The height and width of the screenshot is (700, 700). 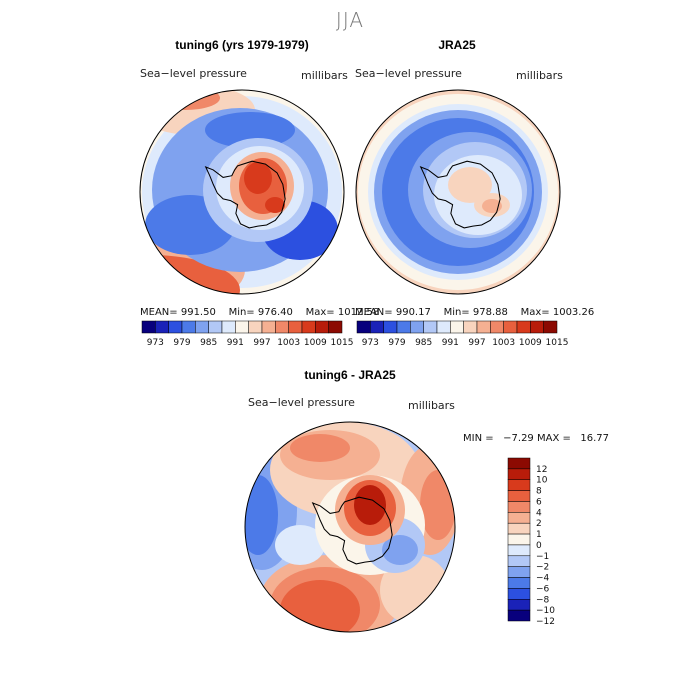 I want to click on panel-1-map, so click(x=242, y=192).